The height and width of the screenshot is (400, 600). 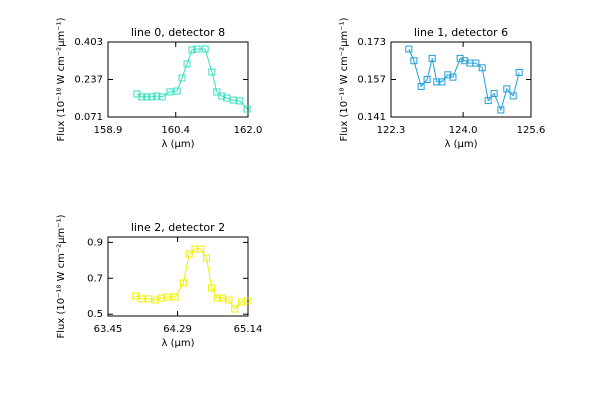 I want to click on x-tick-label: 162.0, so click(x=248, y=130).